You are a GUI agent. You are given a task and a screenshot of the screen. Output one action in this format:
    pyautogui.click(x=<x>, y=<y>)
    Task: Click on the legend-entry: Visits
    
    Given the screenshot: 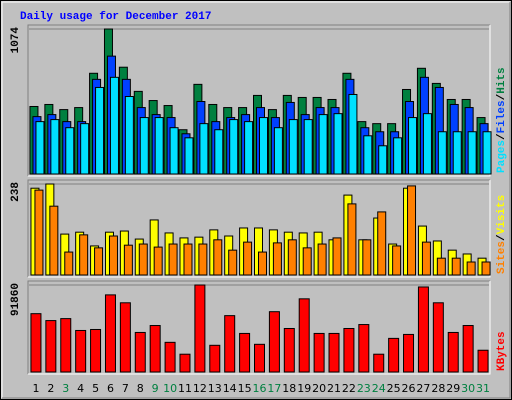 What is the action you would take?
    pyautogui.click(x=502, y=215)
    